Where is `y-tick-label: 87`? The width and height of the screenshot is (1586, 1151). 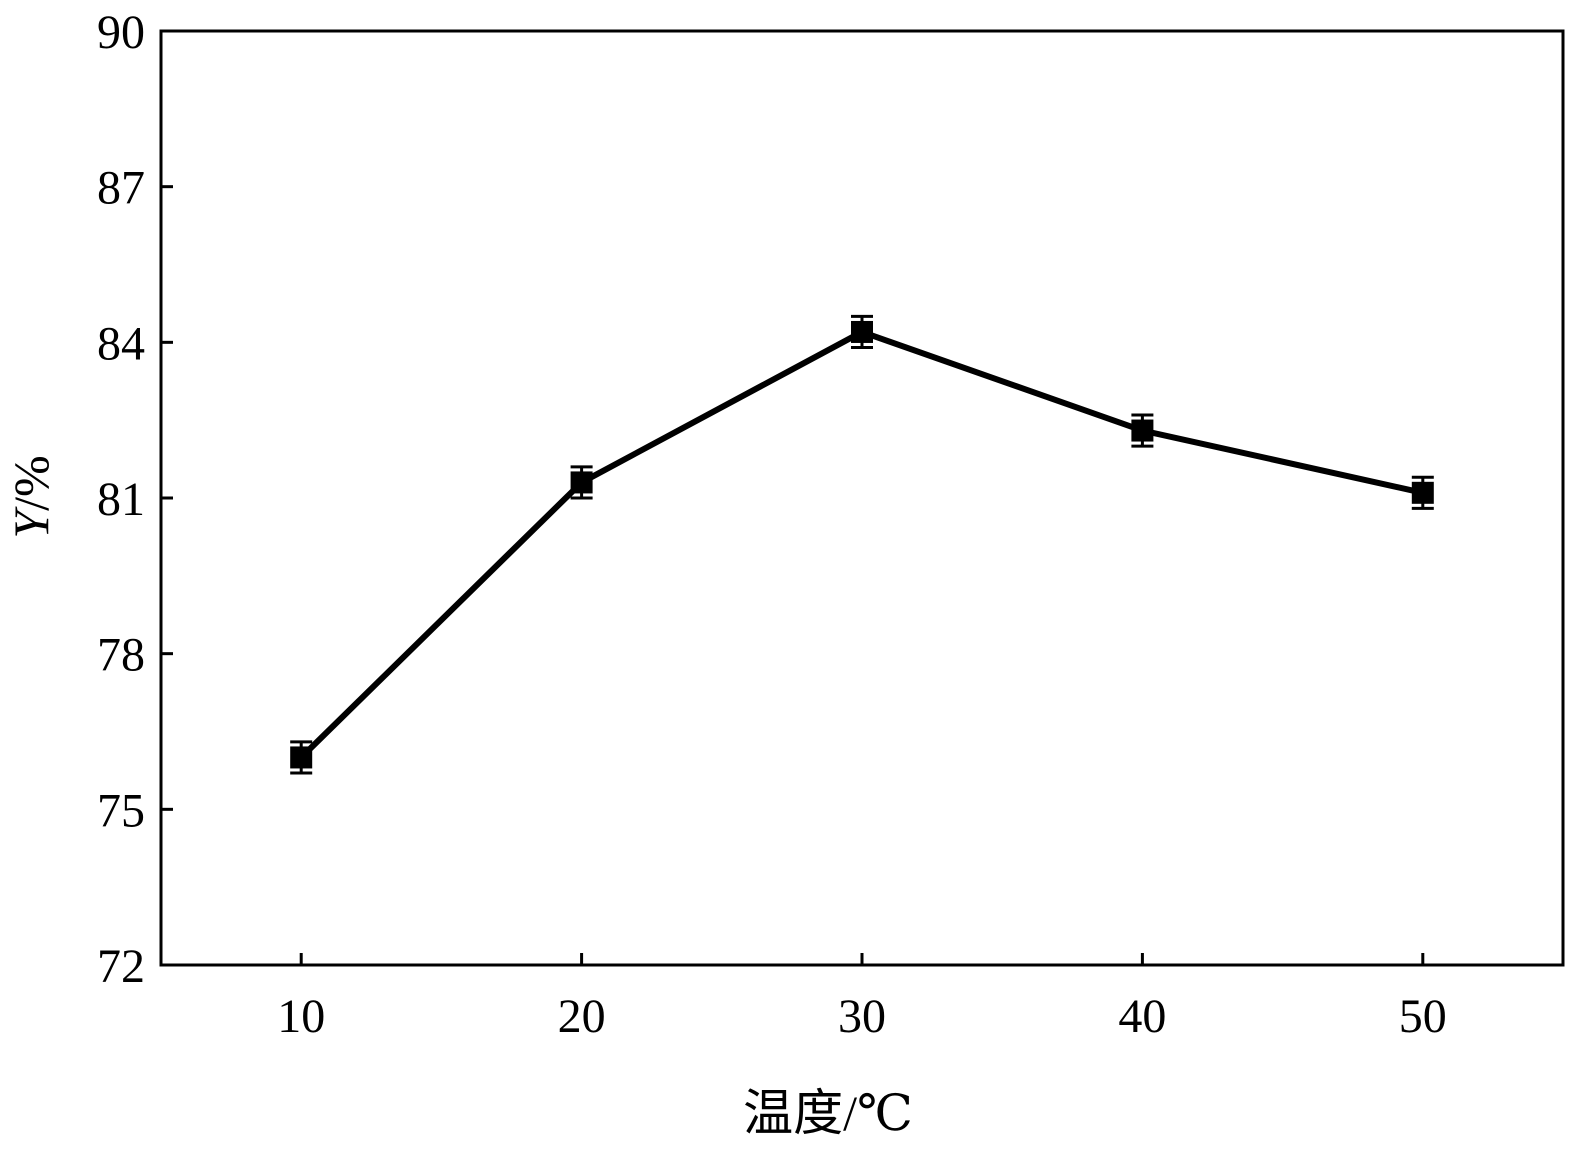 y-tick-label: 87 is located at coordinates (121, 188).